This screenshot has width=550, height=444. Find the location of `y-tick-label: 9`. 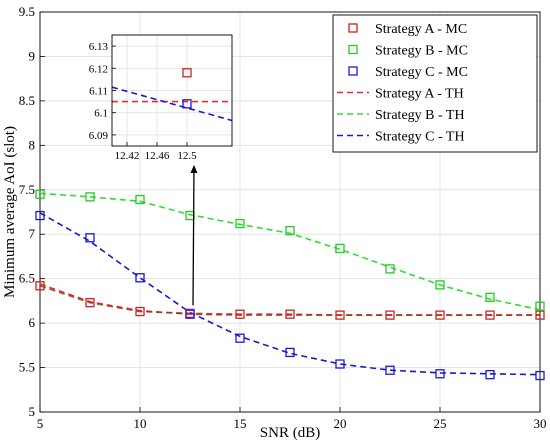

y-tick-label: 9 is located at coordinates (32, 55).